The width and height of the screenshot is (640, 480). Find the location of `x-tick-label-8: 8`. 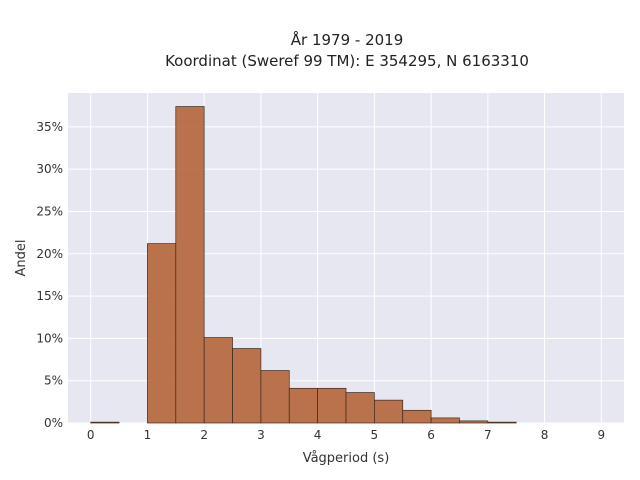

x-tick-label-8: 8 is located at coordinates (545, 435).